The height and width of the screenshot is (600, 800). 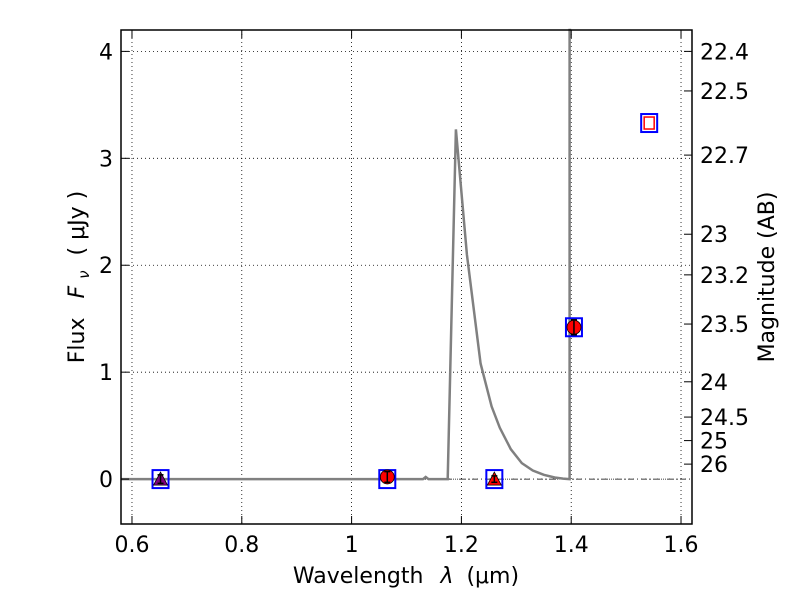 I want to click on y-axis-label: Flux F ν ( μJy ), so click(x=80, y=277).